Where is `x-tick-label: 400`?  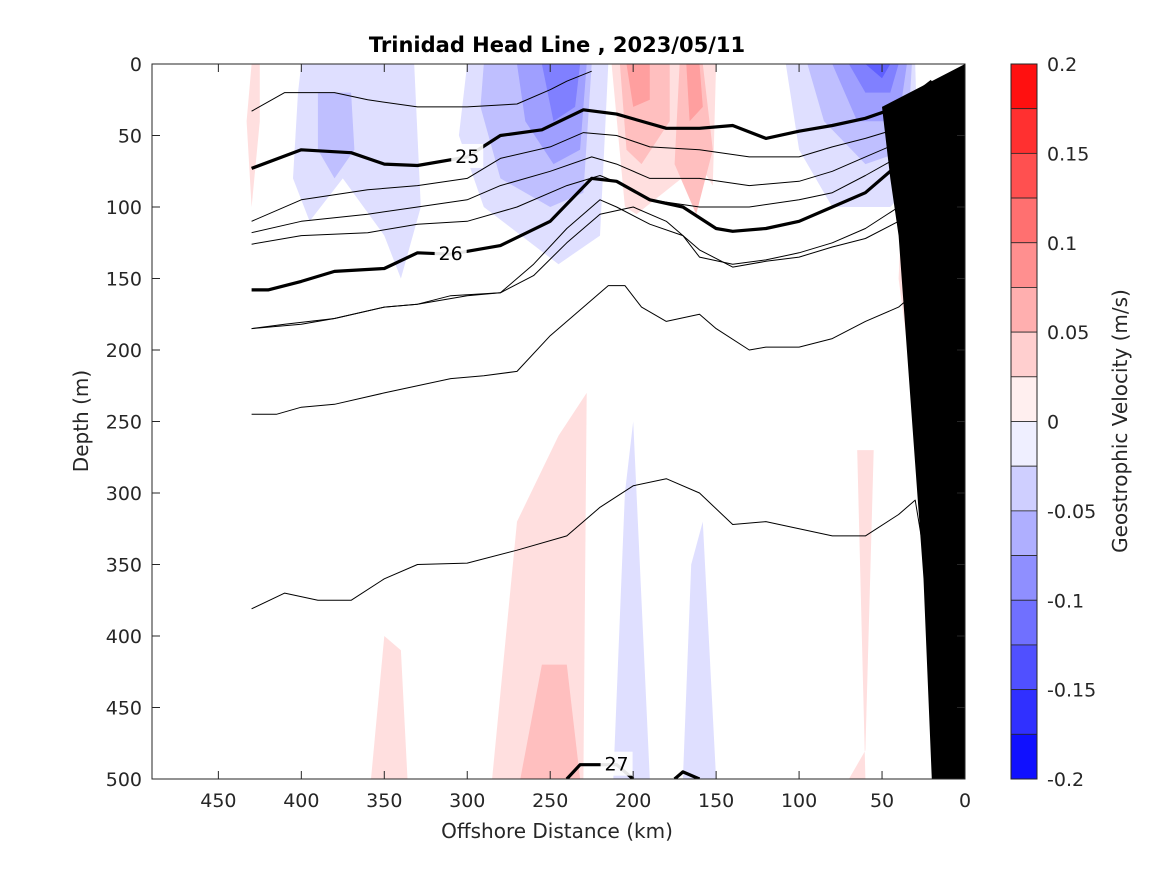 x-tick-label: 400 is located at coordinates (301, 801).